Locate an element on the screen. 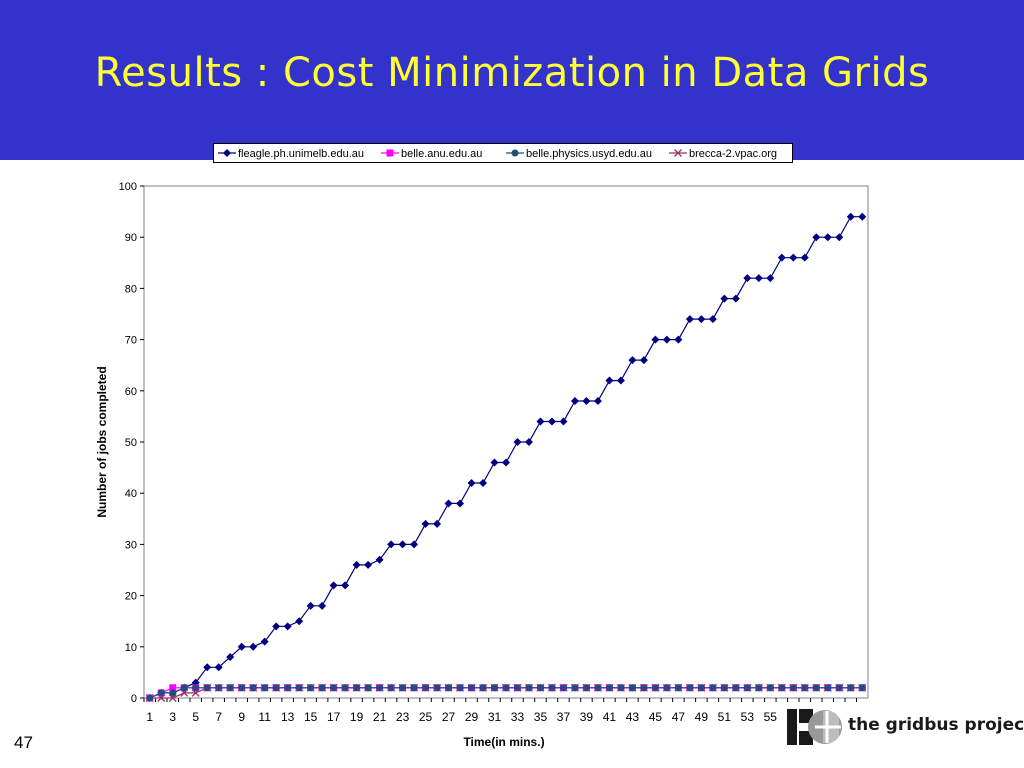  x-tick-label: 31 is located at coordinates (495, 717).